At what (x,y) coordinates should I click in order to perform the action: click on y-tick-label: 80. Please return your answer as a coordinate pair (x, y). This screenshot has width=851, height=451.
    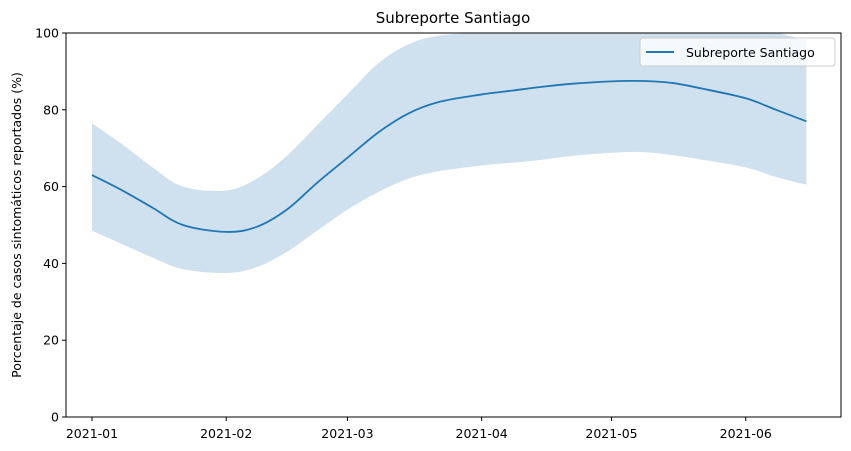
    Looking at the image, I should click on (51, 109).